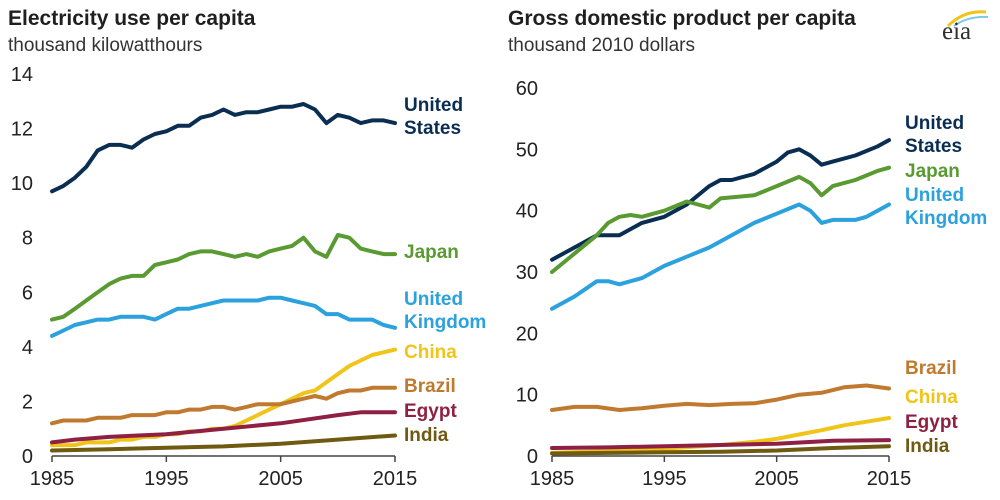 Image resolution: width=1000 pixels, height=500 pixels. I want to click on y-tick-label: 40, so click(527, 212).